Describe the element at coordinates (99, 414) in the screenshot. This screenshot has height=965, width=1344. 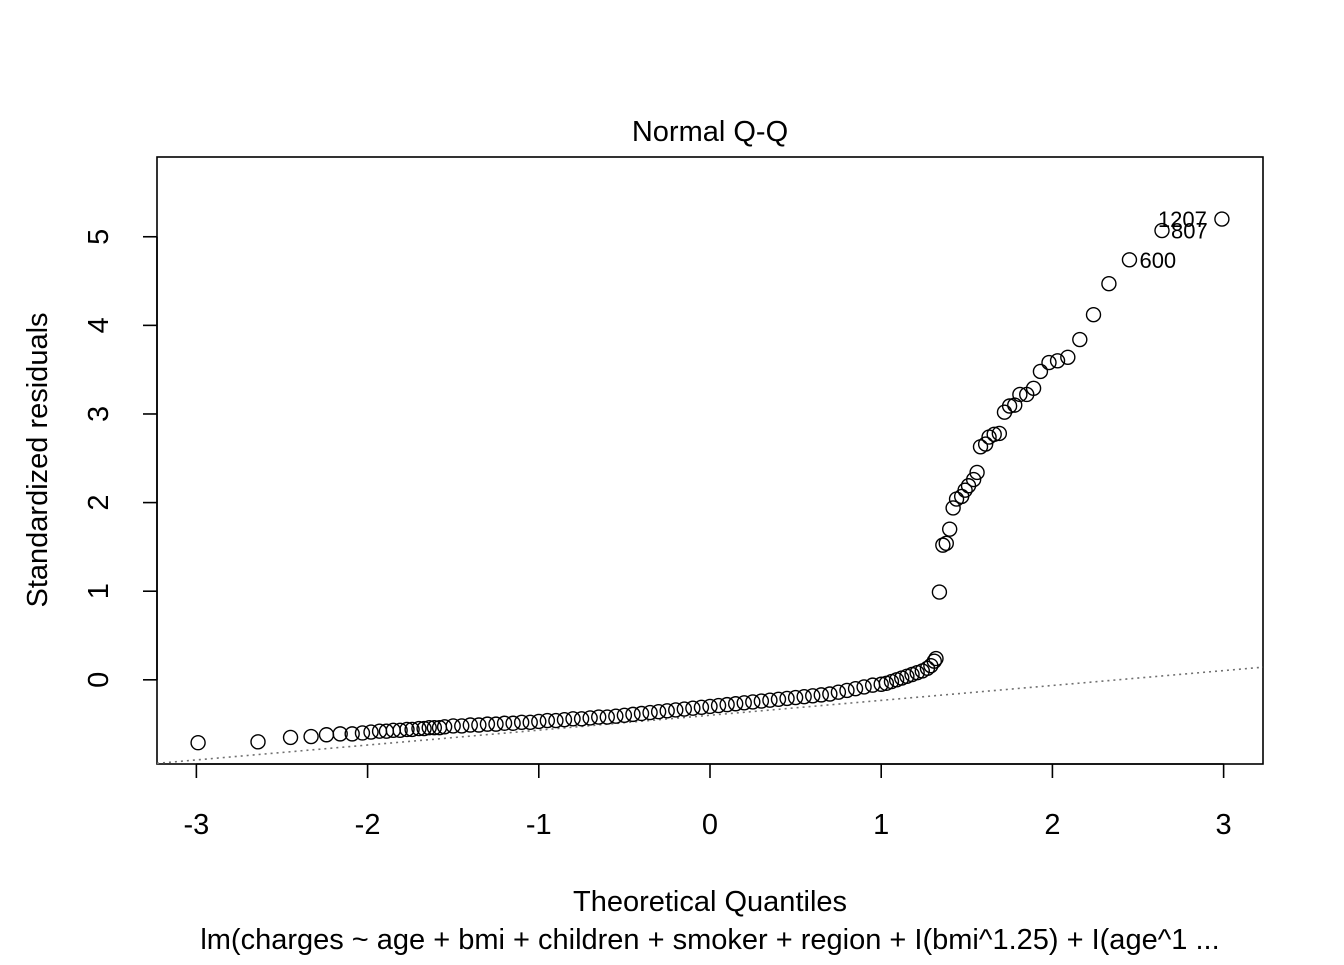
I see `y-tick-label: 3` at that location.